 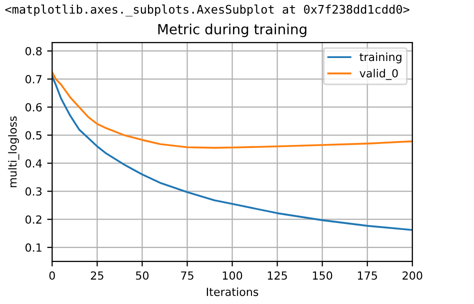 I want to click on y-tick-label: 0.4, so click(x=33, y=163).